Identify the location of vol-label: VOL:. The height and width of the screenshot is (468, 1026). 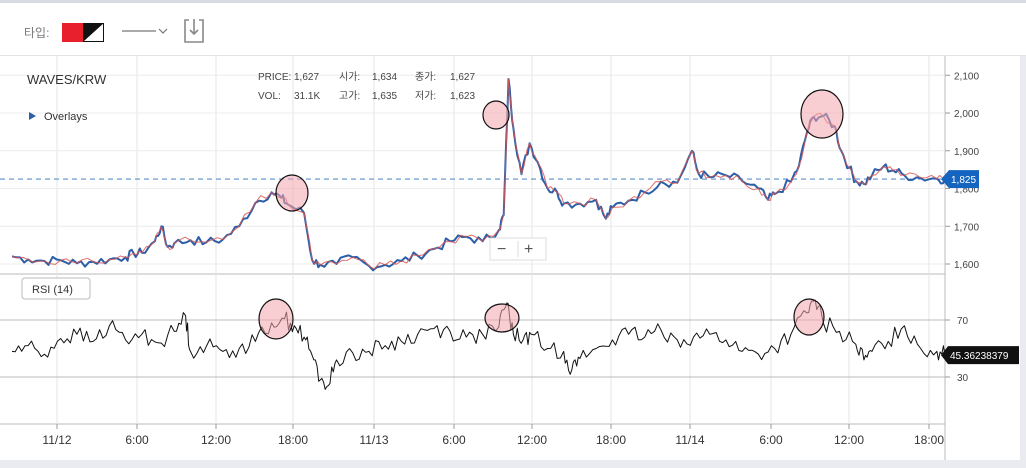
(269, 96).